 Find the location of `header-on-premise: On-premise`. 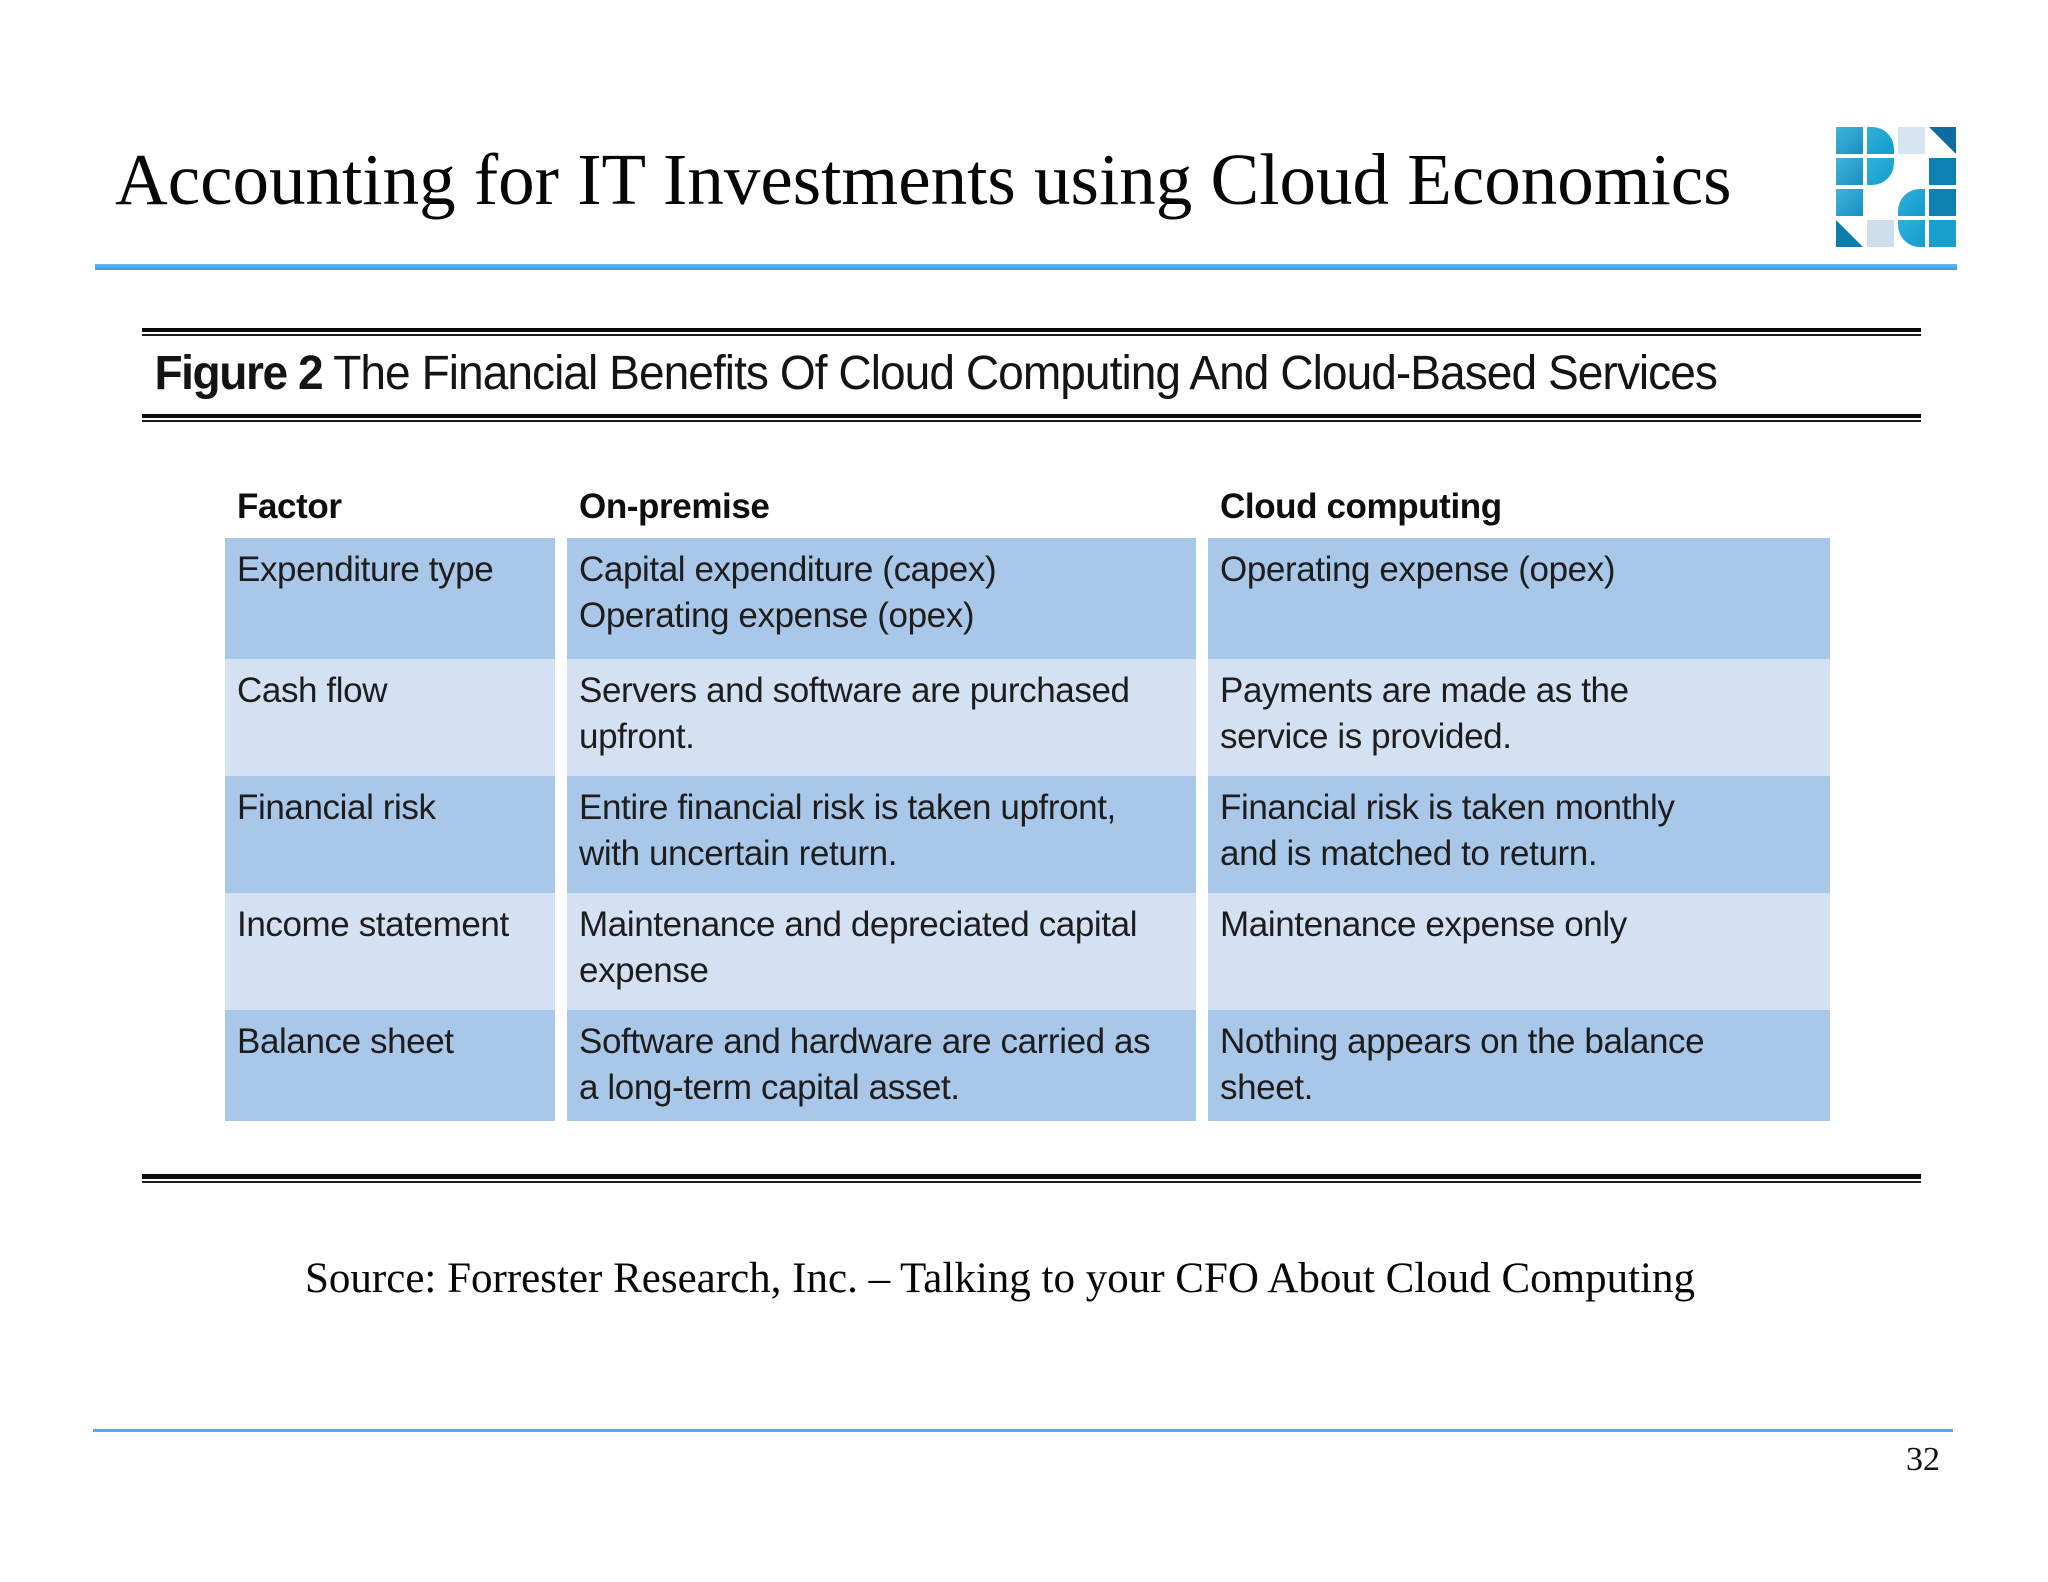

header-on-premise: On-premise is located at coordinates (674, 506).